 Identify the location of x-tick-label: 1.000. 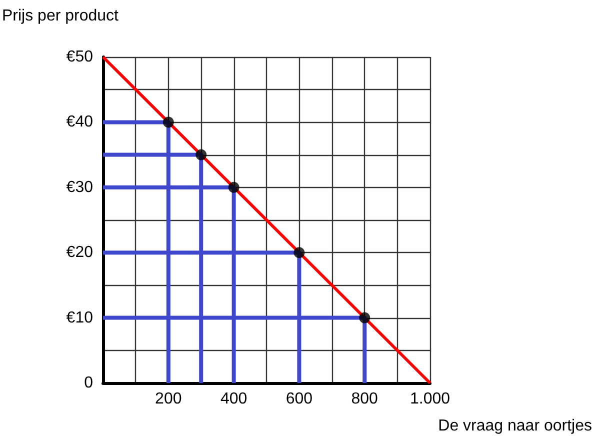
(430, 399).